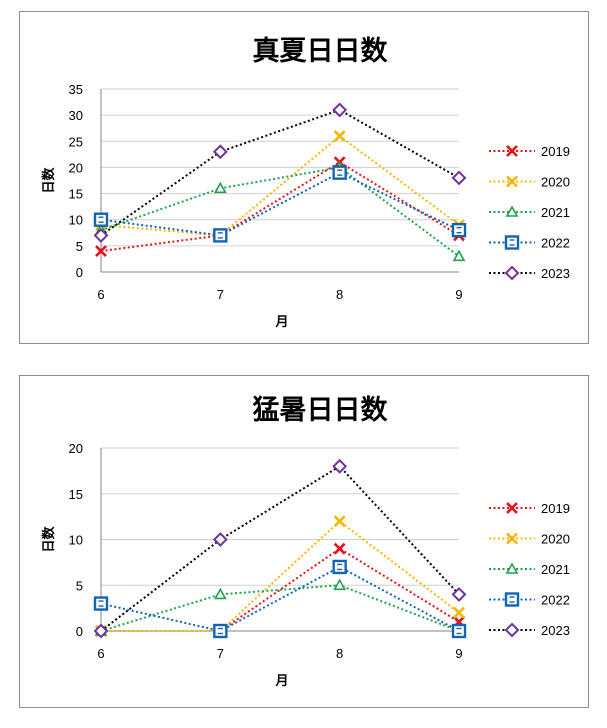 This screenshot has width=607, height=728. Describe the element at coordinates (76, 89) in the screenshot. I see `y-tick-label: 35` at that location.